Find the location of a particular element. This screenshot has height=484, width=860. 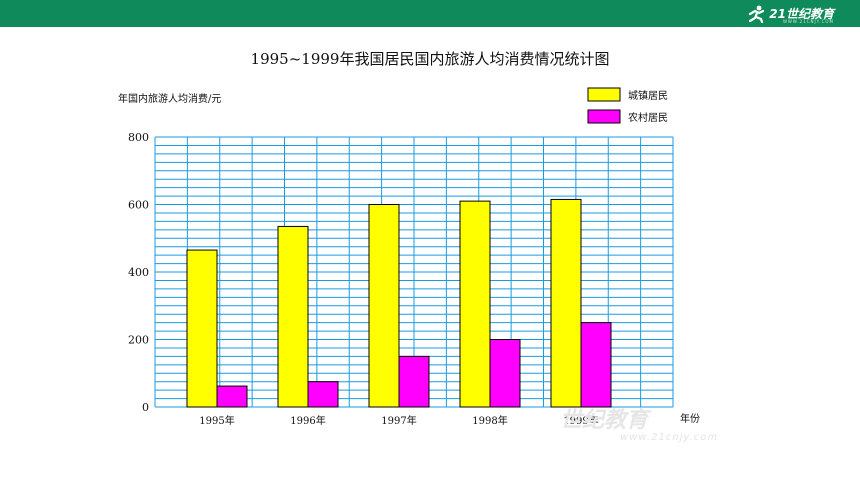

y-tick-label: 800 is located at coordinates (138, 137).